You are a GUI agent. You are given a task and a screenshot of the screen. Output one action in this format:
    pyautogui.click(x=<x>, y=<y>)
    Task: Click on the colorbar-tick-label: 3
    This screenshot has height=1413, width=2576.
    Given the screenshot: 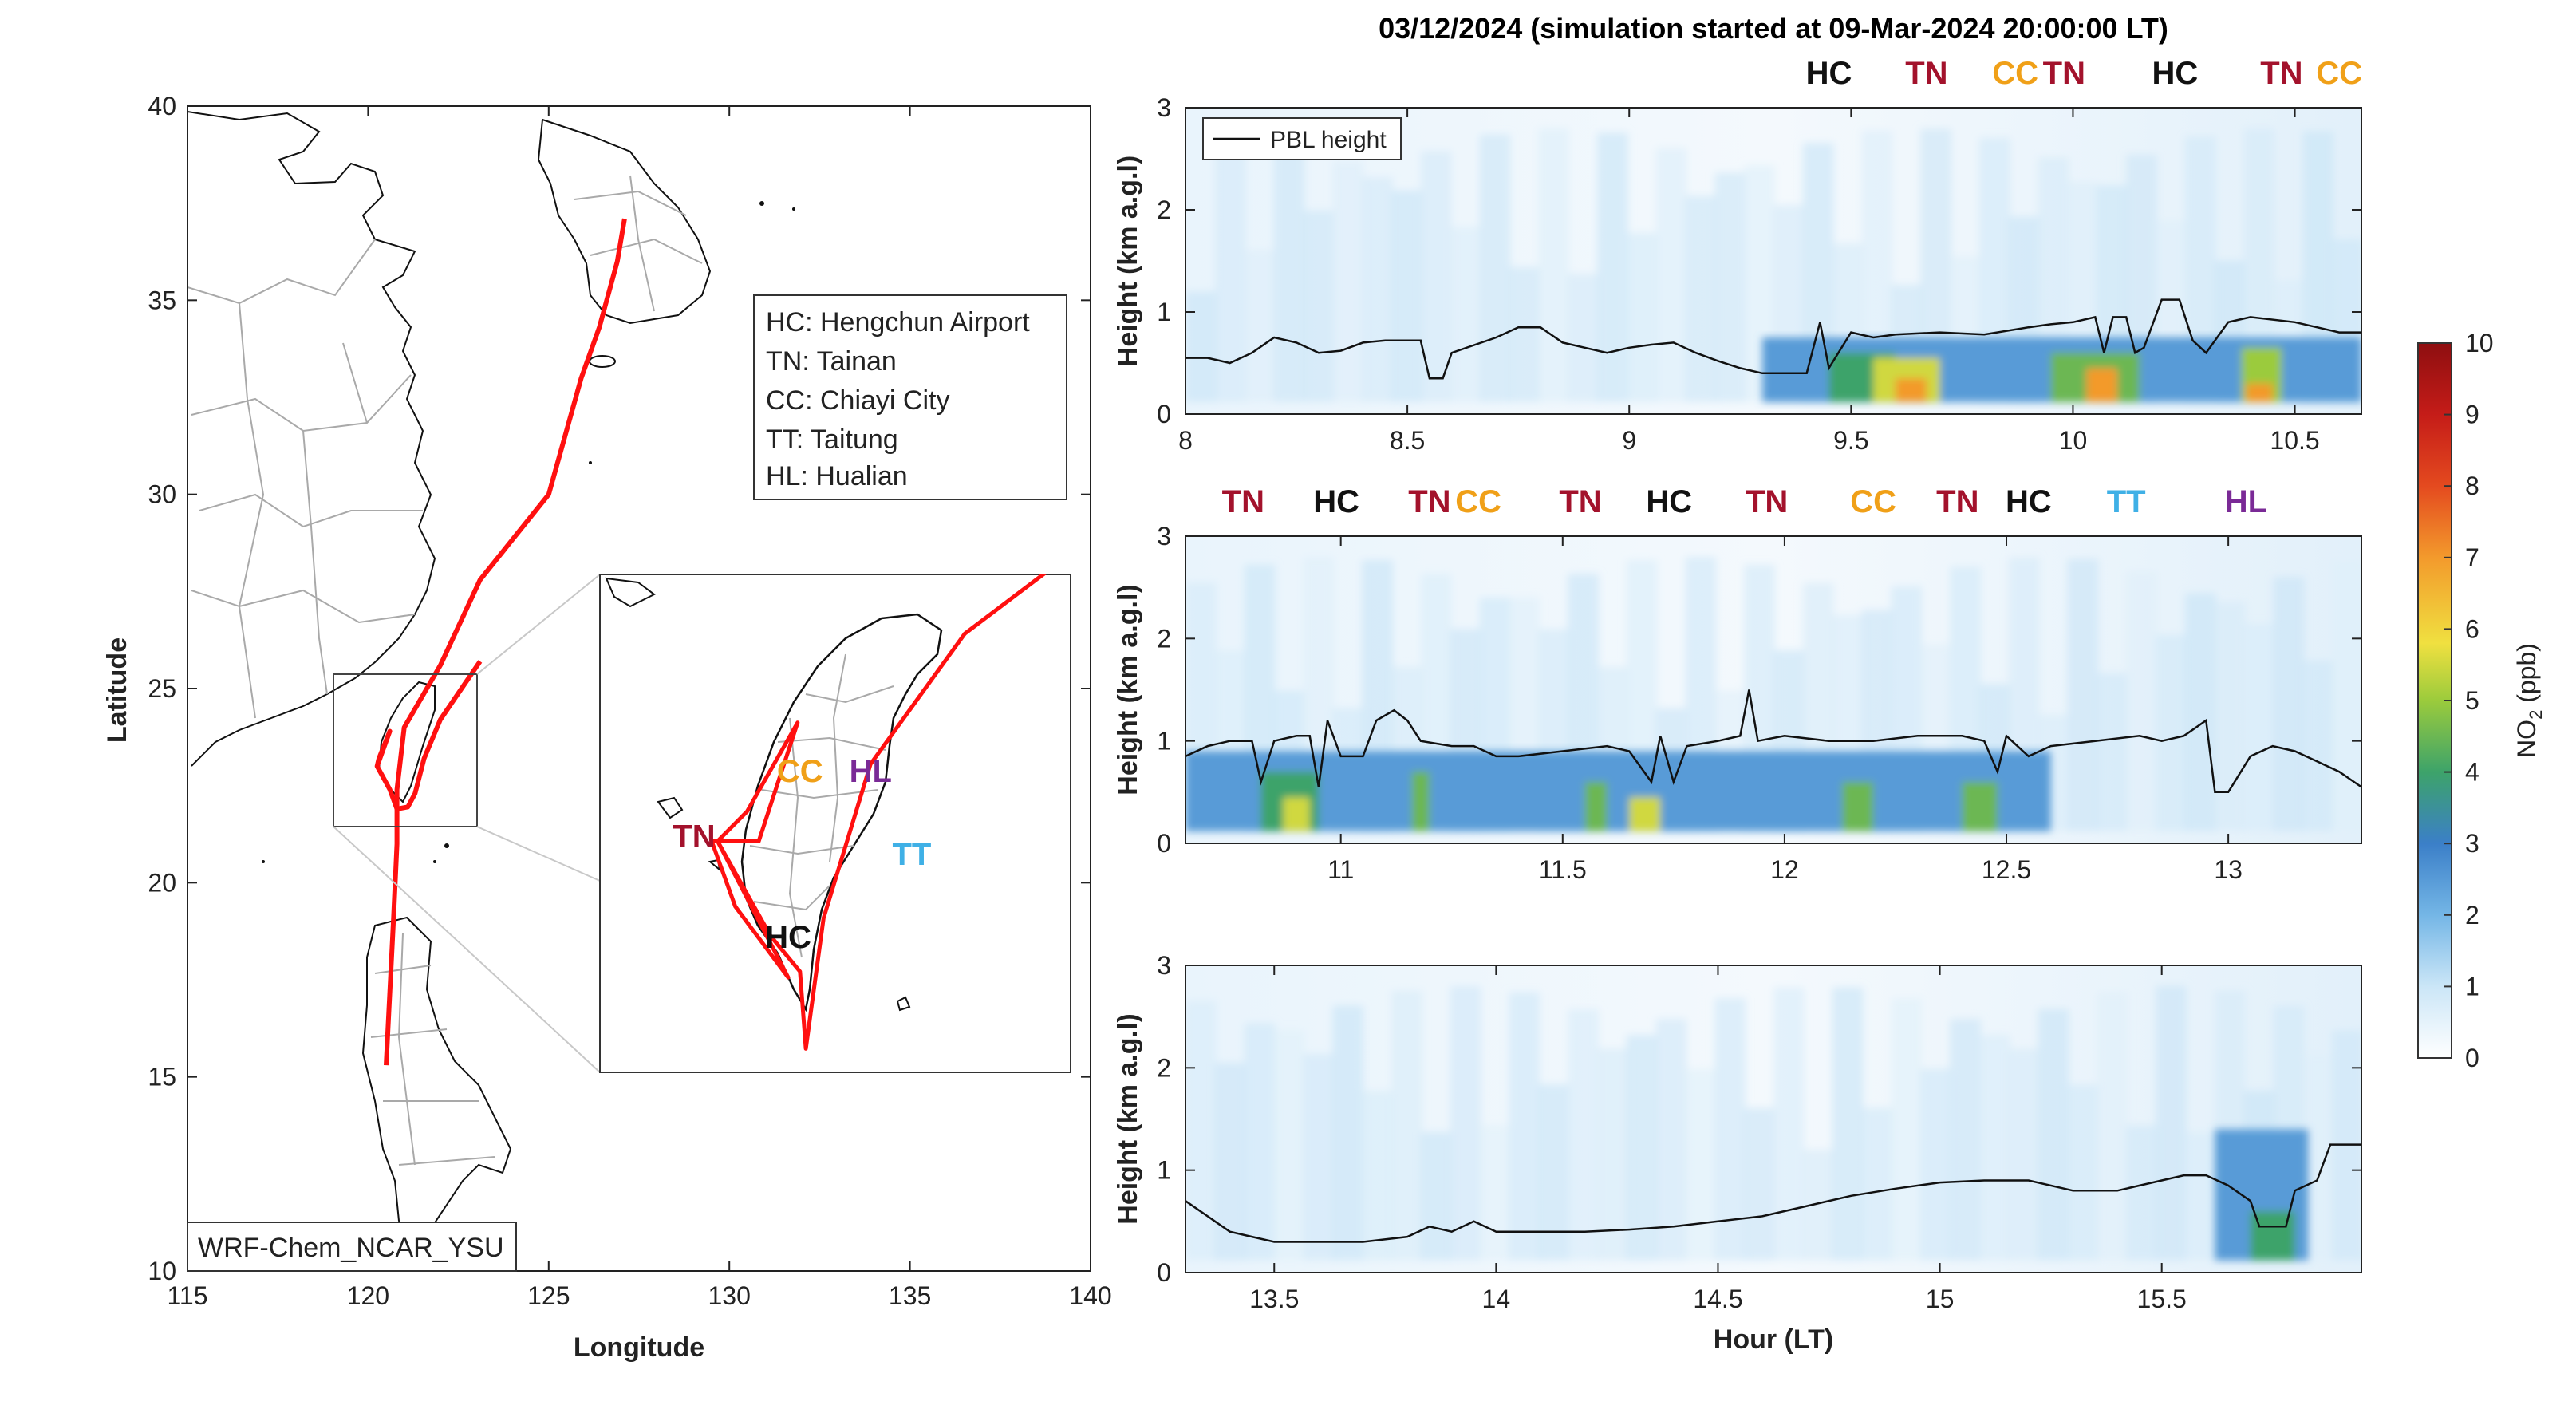 What is the action you would take?
    pyautogui.click(x=2472, y=843)
    